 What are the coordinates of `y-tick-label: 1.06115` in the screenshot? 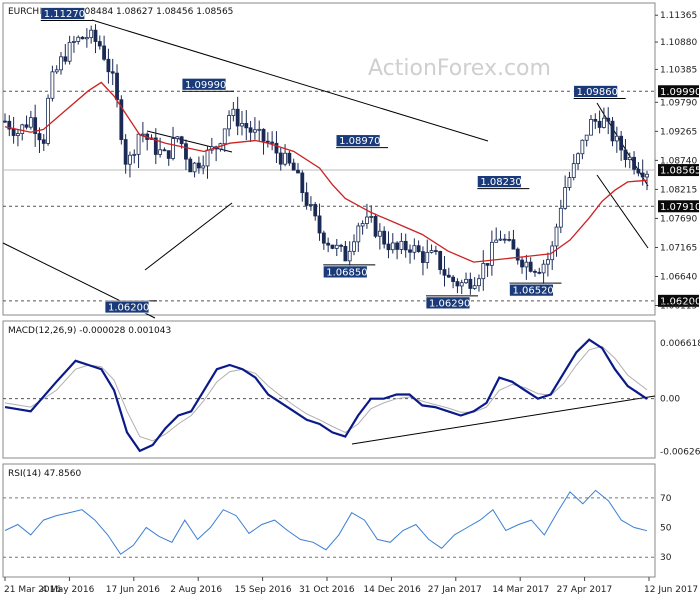 It's located at (678, 307).